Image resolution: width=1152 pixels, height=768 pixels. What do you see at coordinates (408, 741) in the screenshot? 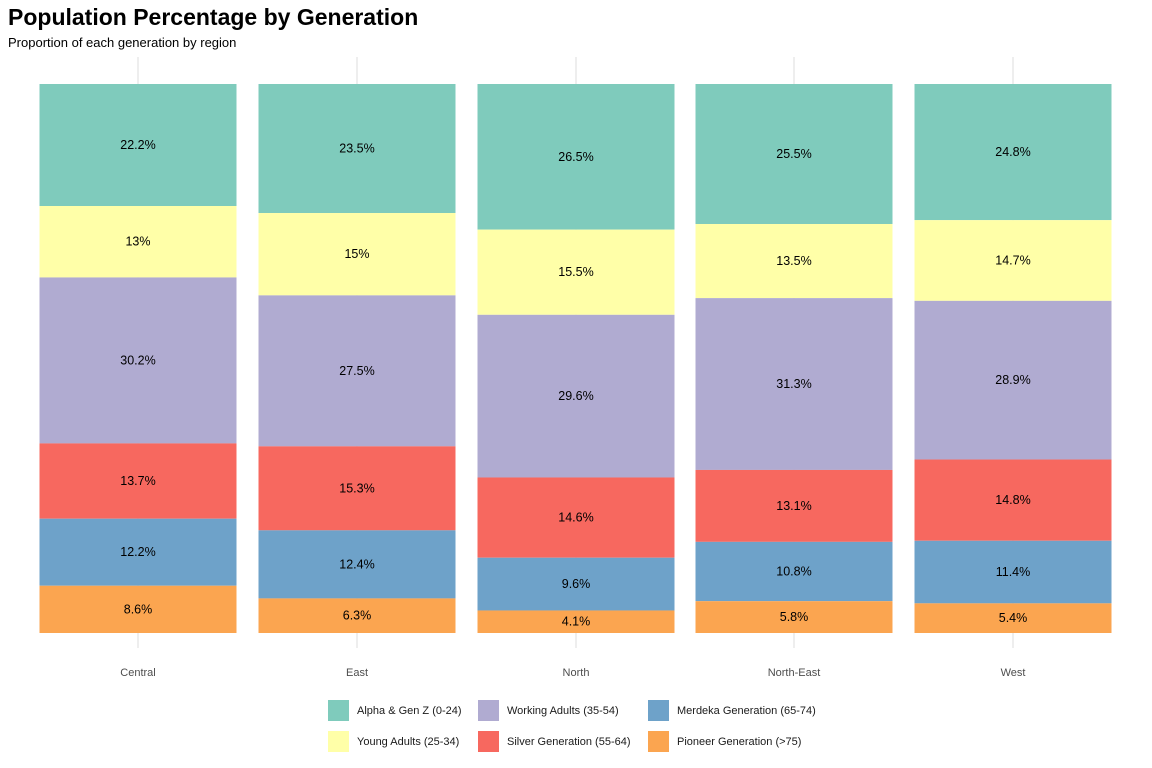
I see `legend-label: Young Adults (25-34)` at bounding box center [408, 741].